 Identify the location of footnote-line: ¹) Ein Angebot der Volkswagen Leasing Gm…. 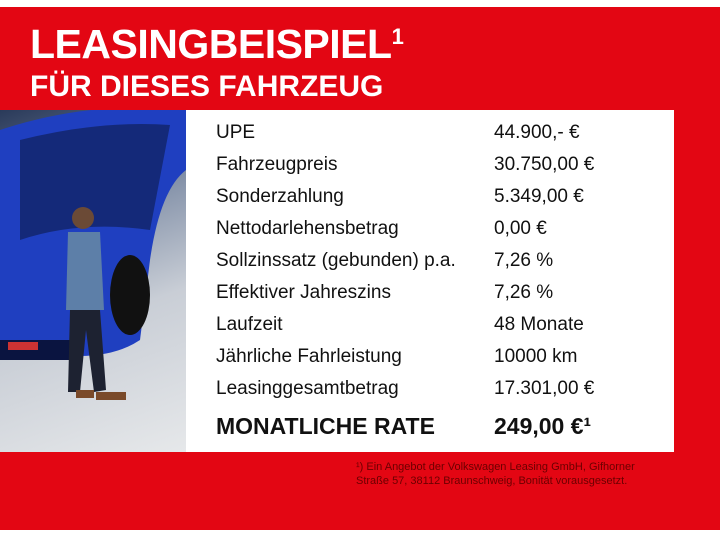
(495, 467).